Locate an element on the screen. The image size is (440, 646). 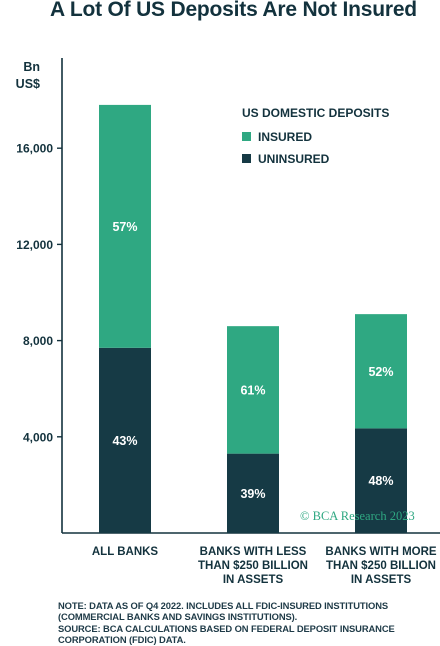
data-label-insured: 57% is located at coordinates (124, 227).